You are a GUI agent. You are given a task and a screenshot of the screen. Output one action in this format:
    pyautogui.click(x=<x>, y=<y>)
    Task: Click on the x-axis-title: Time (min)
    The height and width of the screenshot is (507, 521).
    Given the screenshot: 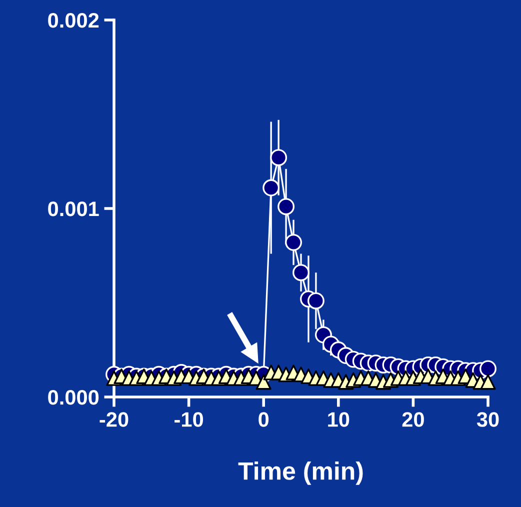 What is the action you would take?
    pyautogui.click(x=300, y=473)
    